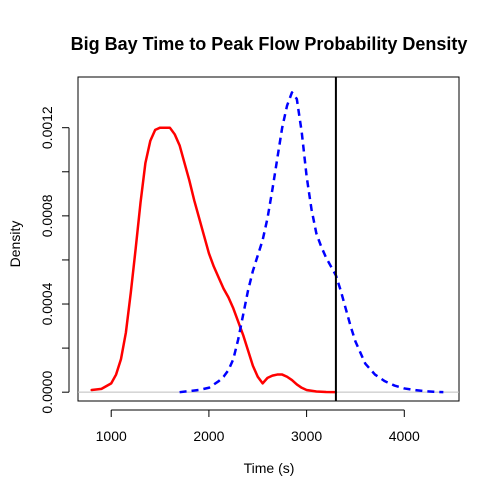 This screenshot has height=500, width=500. Describe the element at coordinates (47, 127) in the screenshot. I see `y-tick-label: 0.0012` at that location.